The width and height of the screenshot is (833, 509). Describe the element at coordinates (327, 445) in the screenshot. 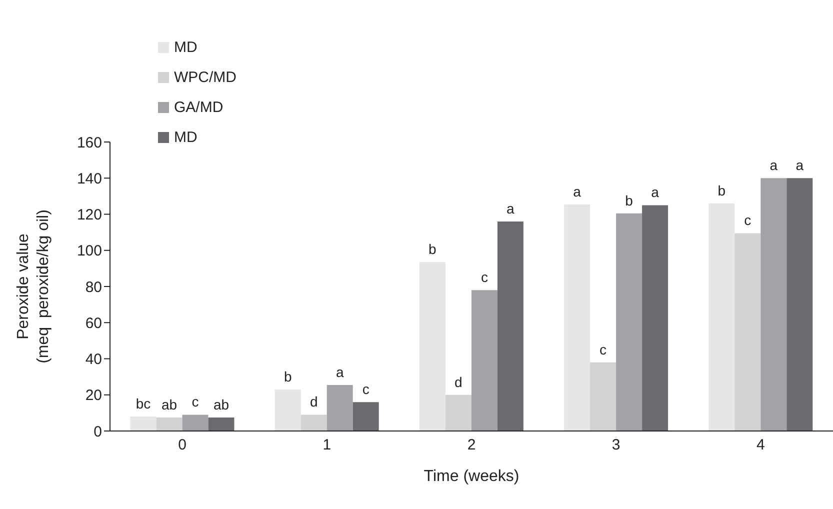

I see `x-tick-label: 1` at that location.